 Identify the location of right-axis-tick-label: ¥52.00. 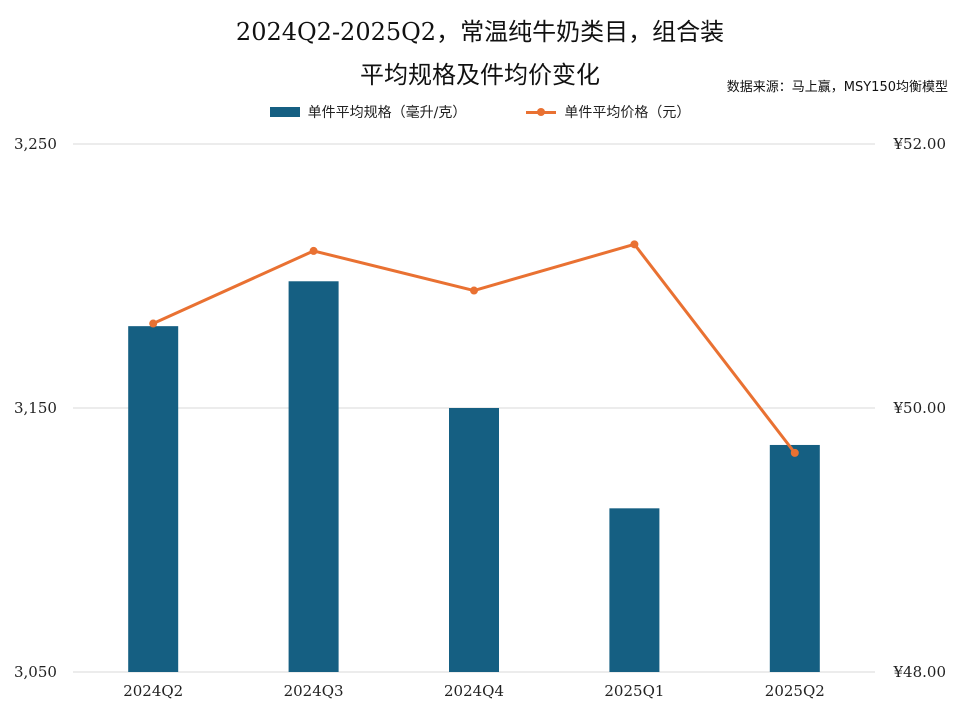
(920, 144).